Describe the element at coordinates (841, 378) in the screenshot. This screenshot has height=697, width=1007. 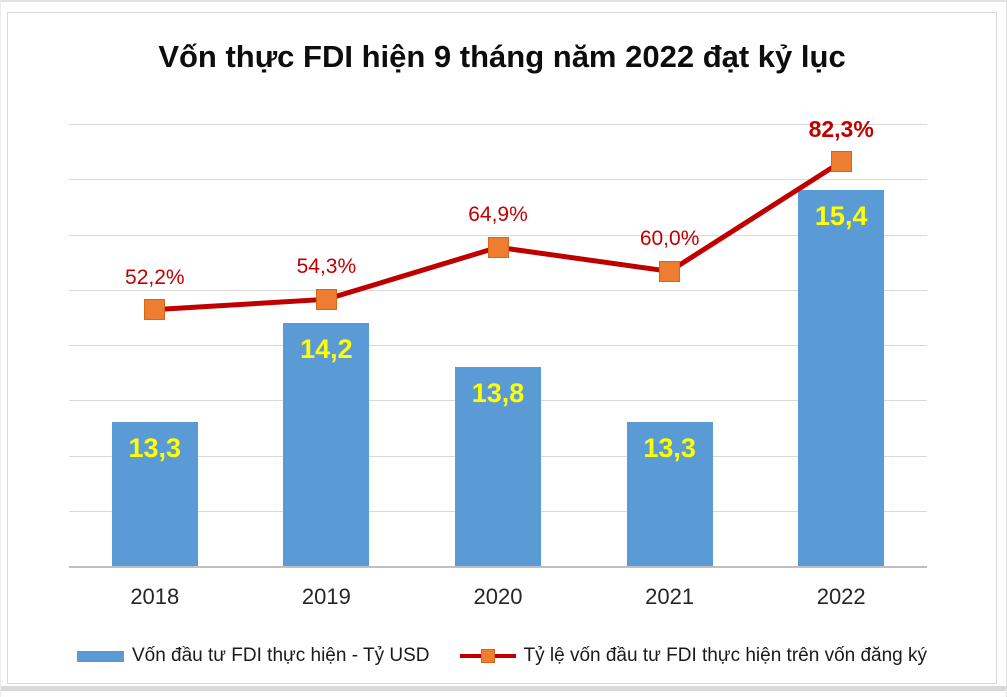
I see `bar-2022: 15,4` at that location.